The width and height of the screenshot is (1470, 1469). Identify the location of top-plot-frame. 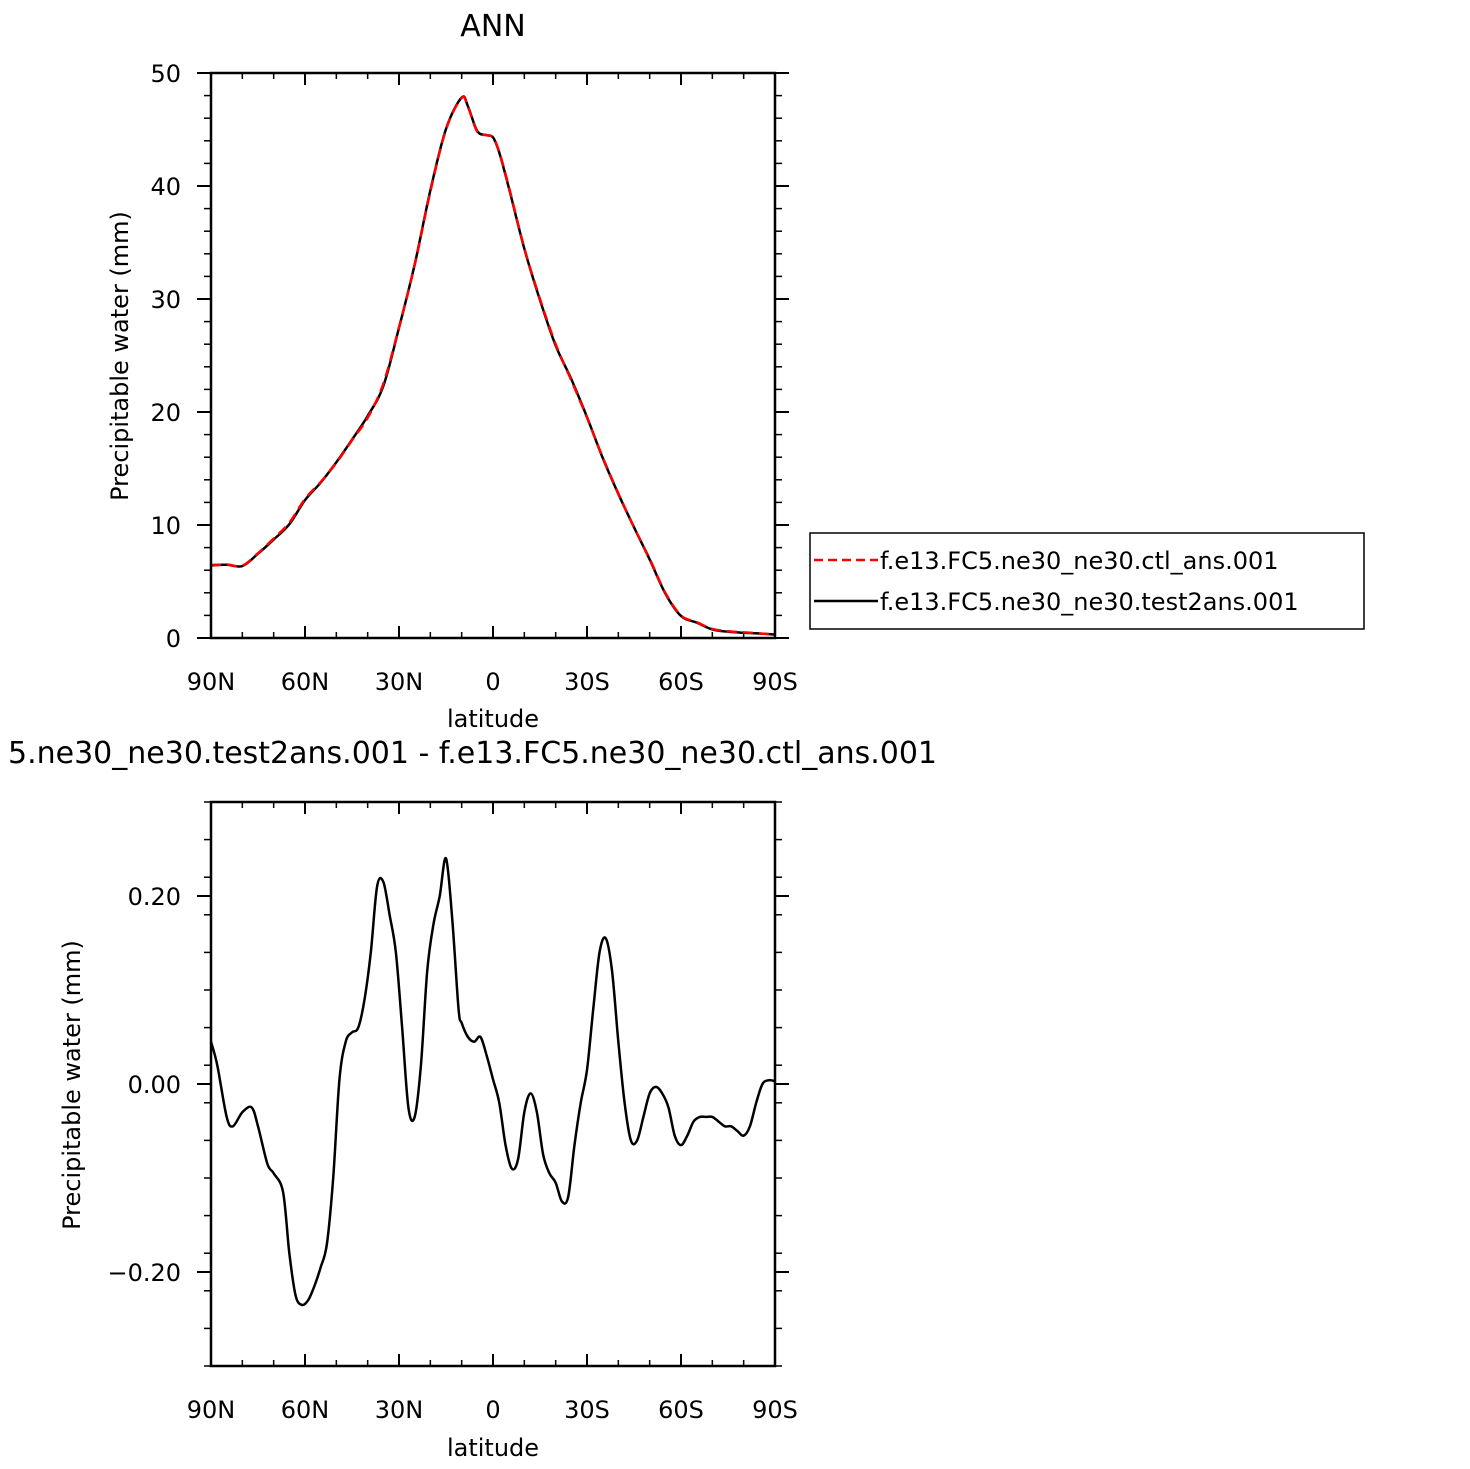
(493, 355).